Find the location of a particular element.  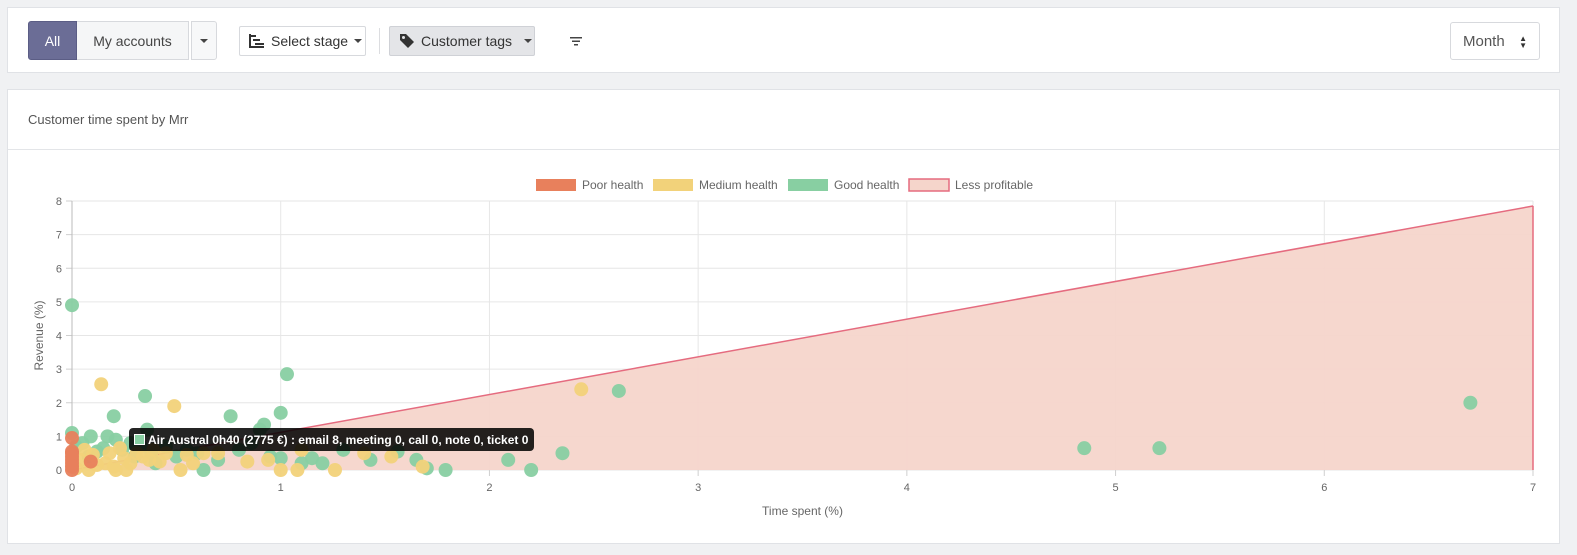

y-tick-label: 3 is located at coordinates (59, 370).